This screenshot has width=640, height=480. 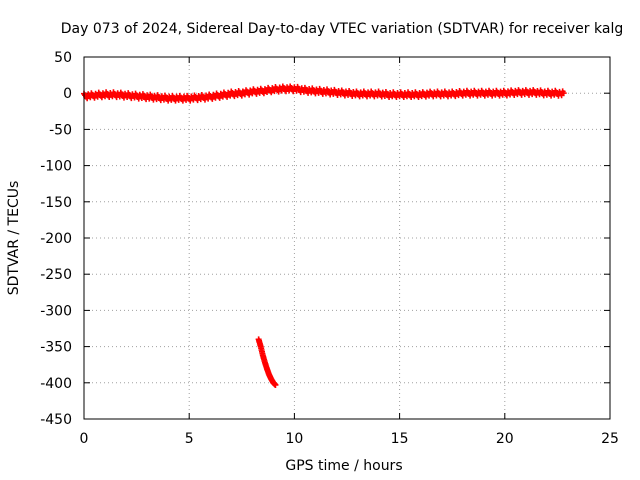 What do you see at coordinates (343, 466) in the screenshot?
I see `x-axis-label: GPS time / hours` at bounding box center [343, 466].